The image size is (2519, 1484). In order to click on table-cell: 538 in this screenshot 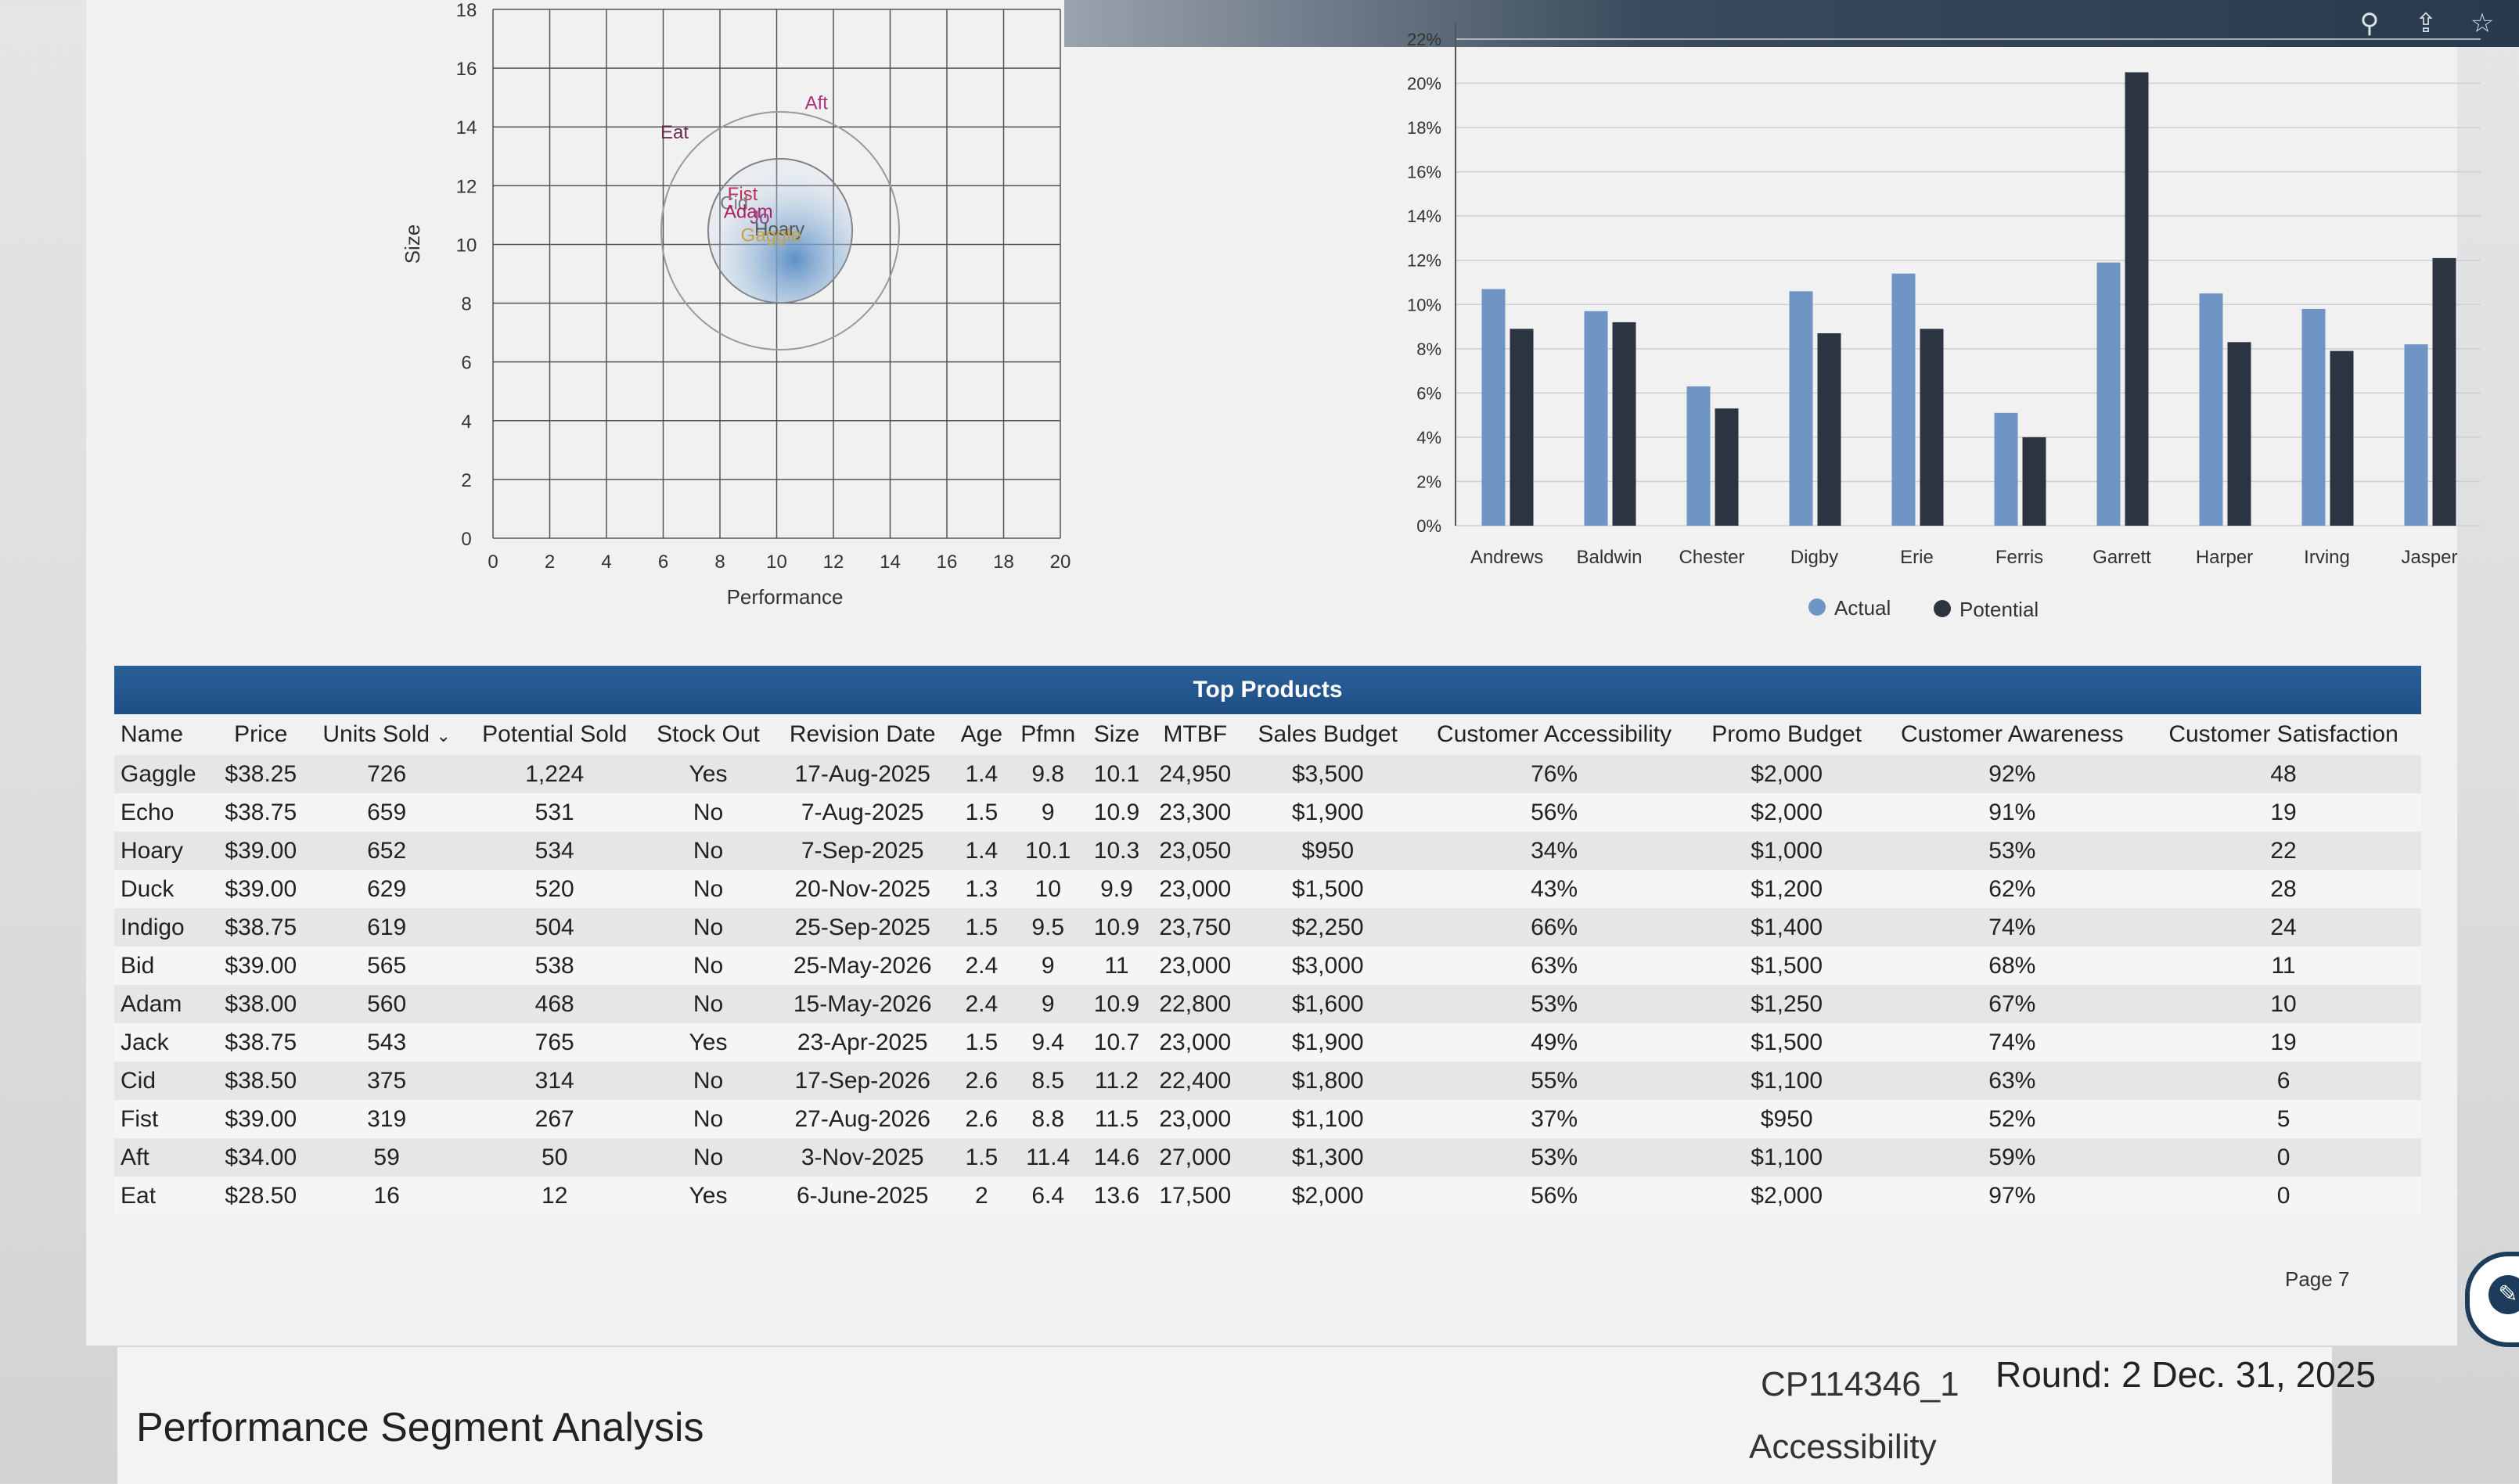, I will do `click(555, 966)`.